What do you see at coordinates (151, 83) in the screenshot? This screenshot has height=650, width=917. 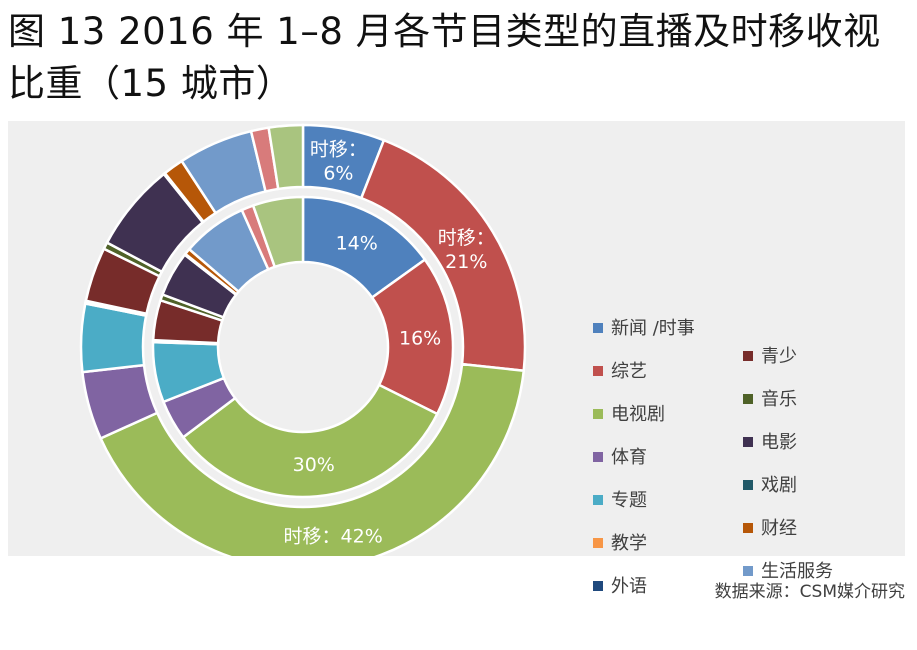 I see `chart-title-line2: 比重（15 城市）` at bounding box center [151, 83].